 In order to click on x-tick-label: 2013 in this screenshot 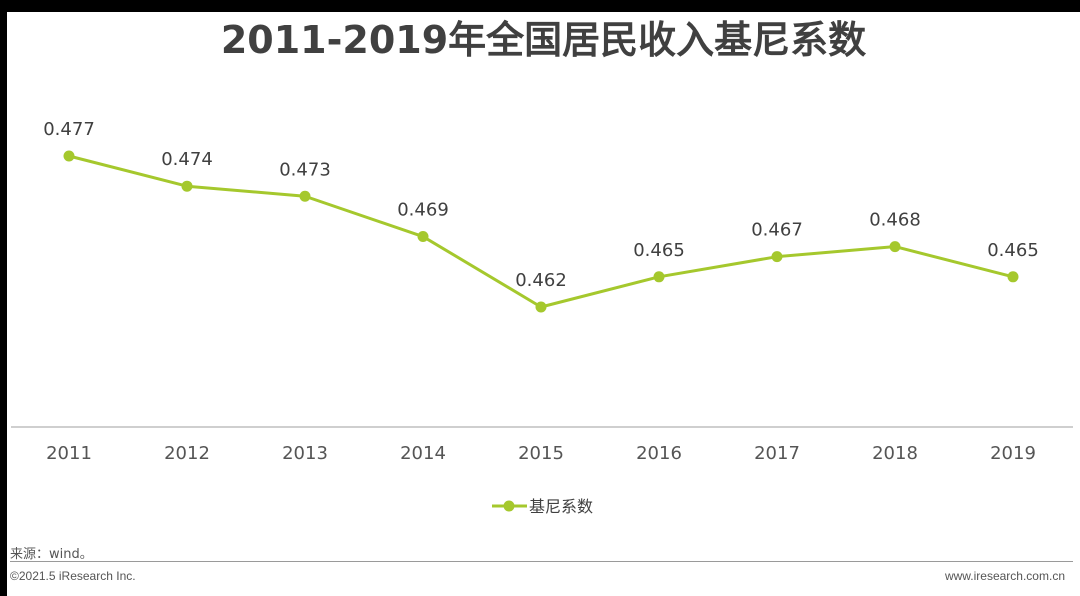, I will do `click(305, 453)`.